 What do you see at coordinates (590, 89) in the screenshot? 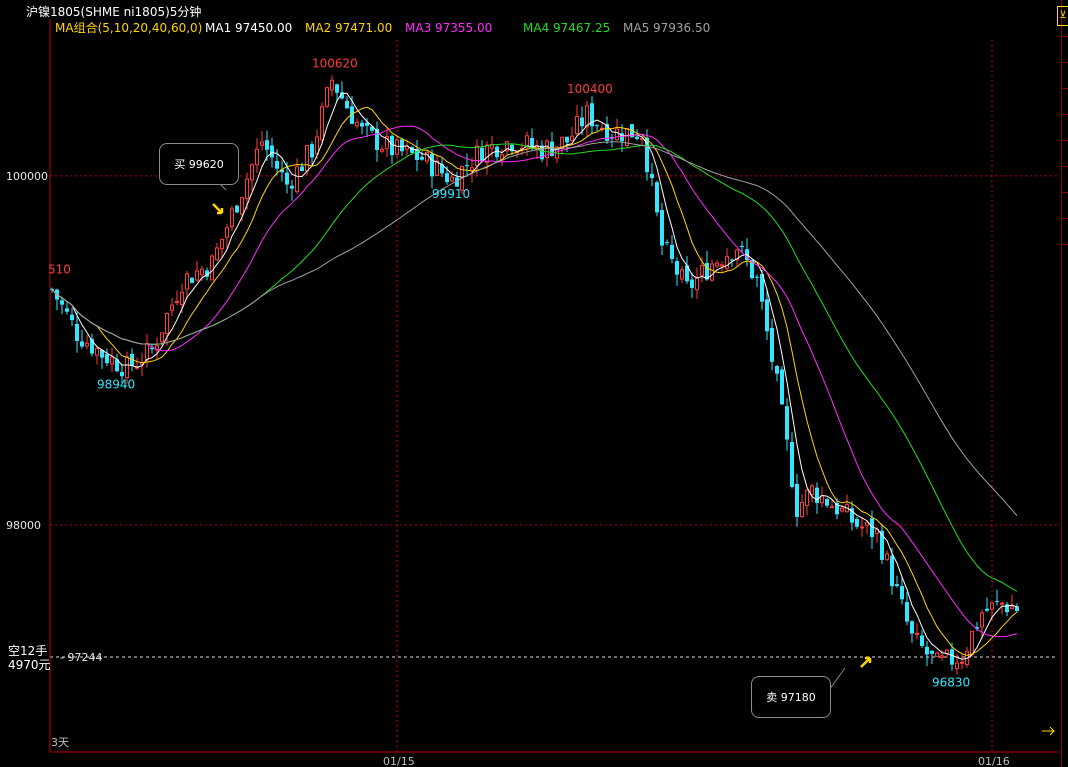
I see `extreme-price-label: 100400` at bounding box center [590, 89].